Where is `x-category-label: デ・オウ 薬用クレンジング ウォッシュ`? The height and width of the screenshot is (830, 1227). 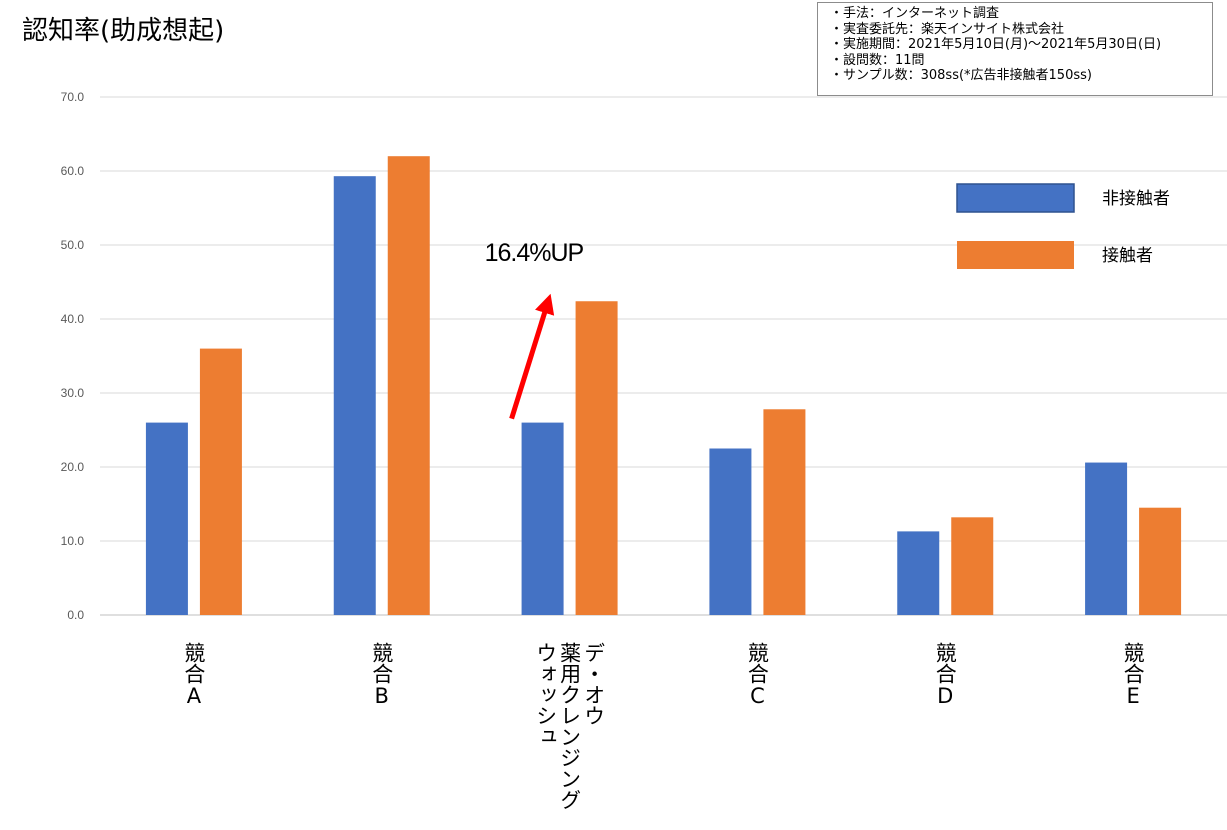
x-category-label: デ・オウ 薬用クレンジング ウォッシュ is located at coordinates (570, 726).